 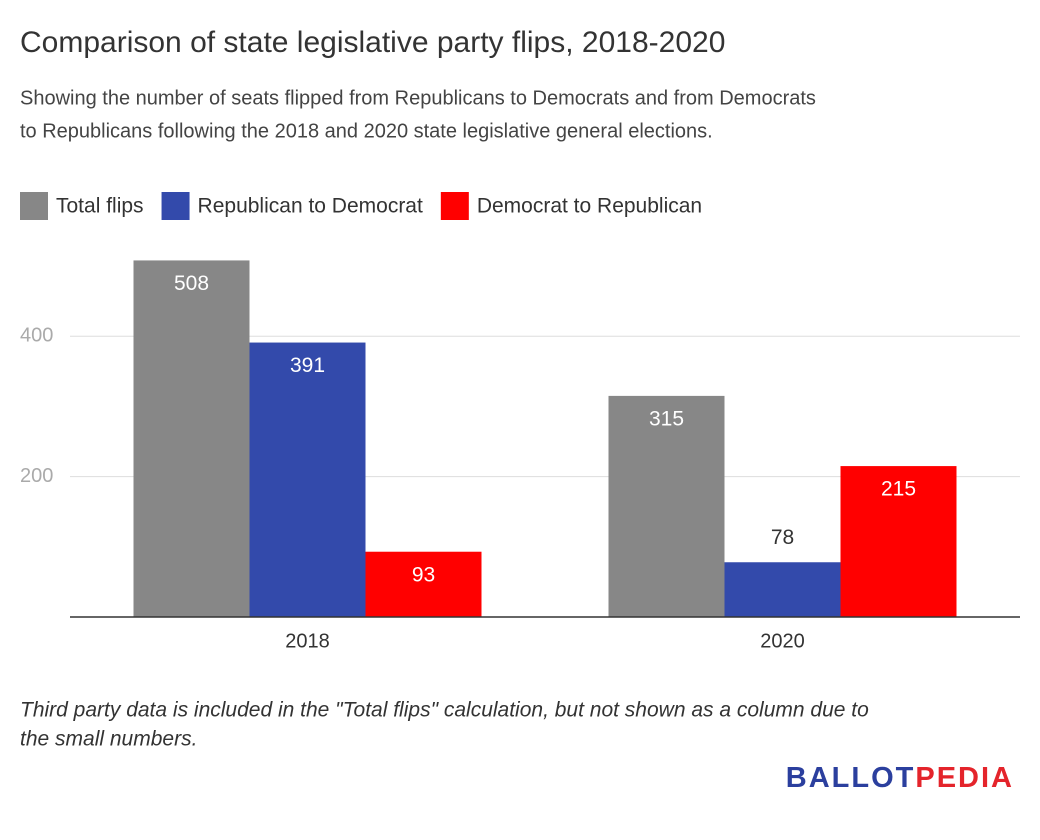 What do you see at coordinates (307, 365) in the screenshot?
I see `value-label: 391` at bounding box center [307, 365].